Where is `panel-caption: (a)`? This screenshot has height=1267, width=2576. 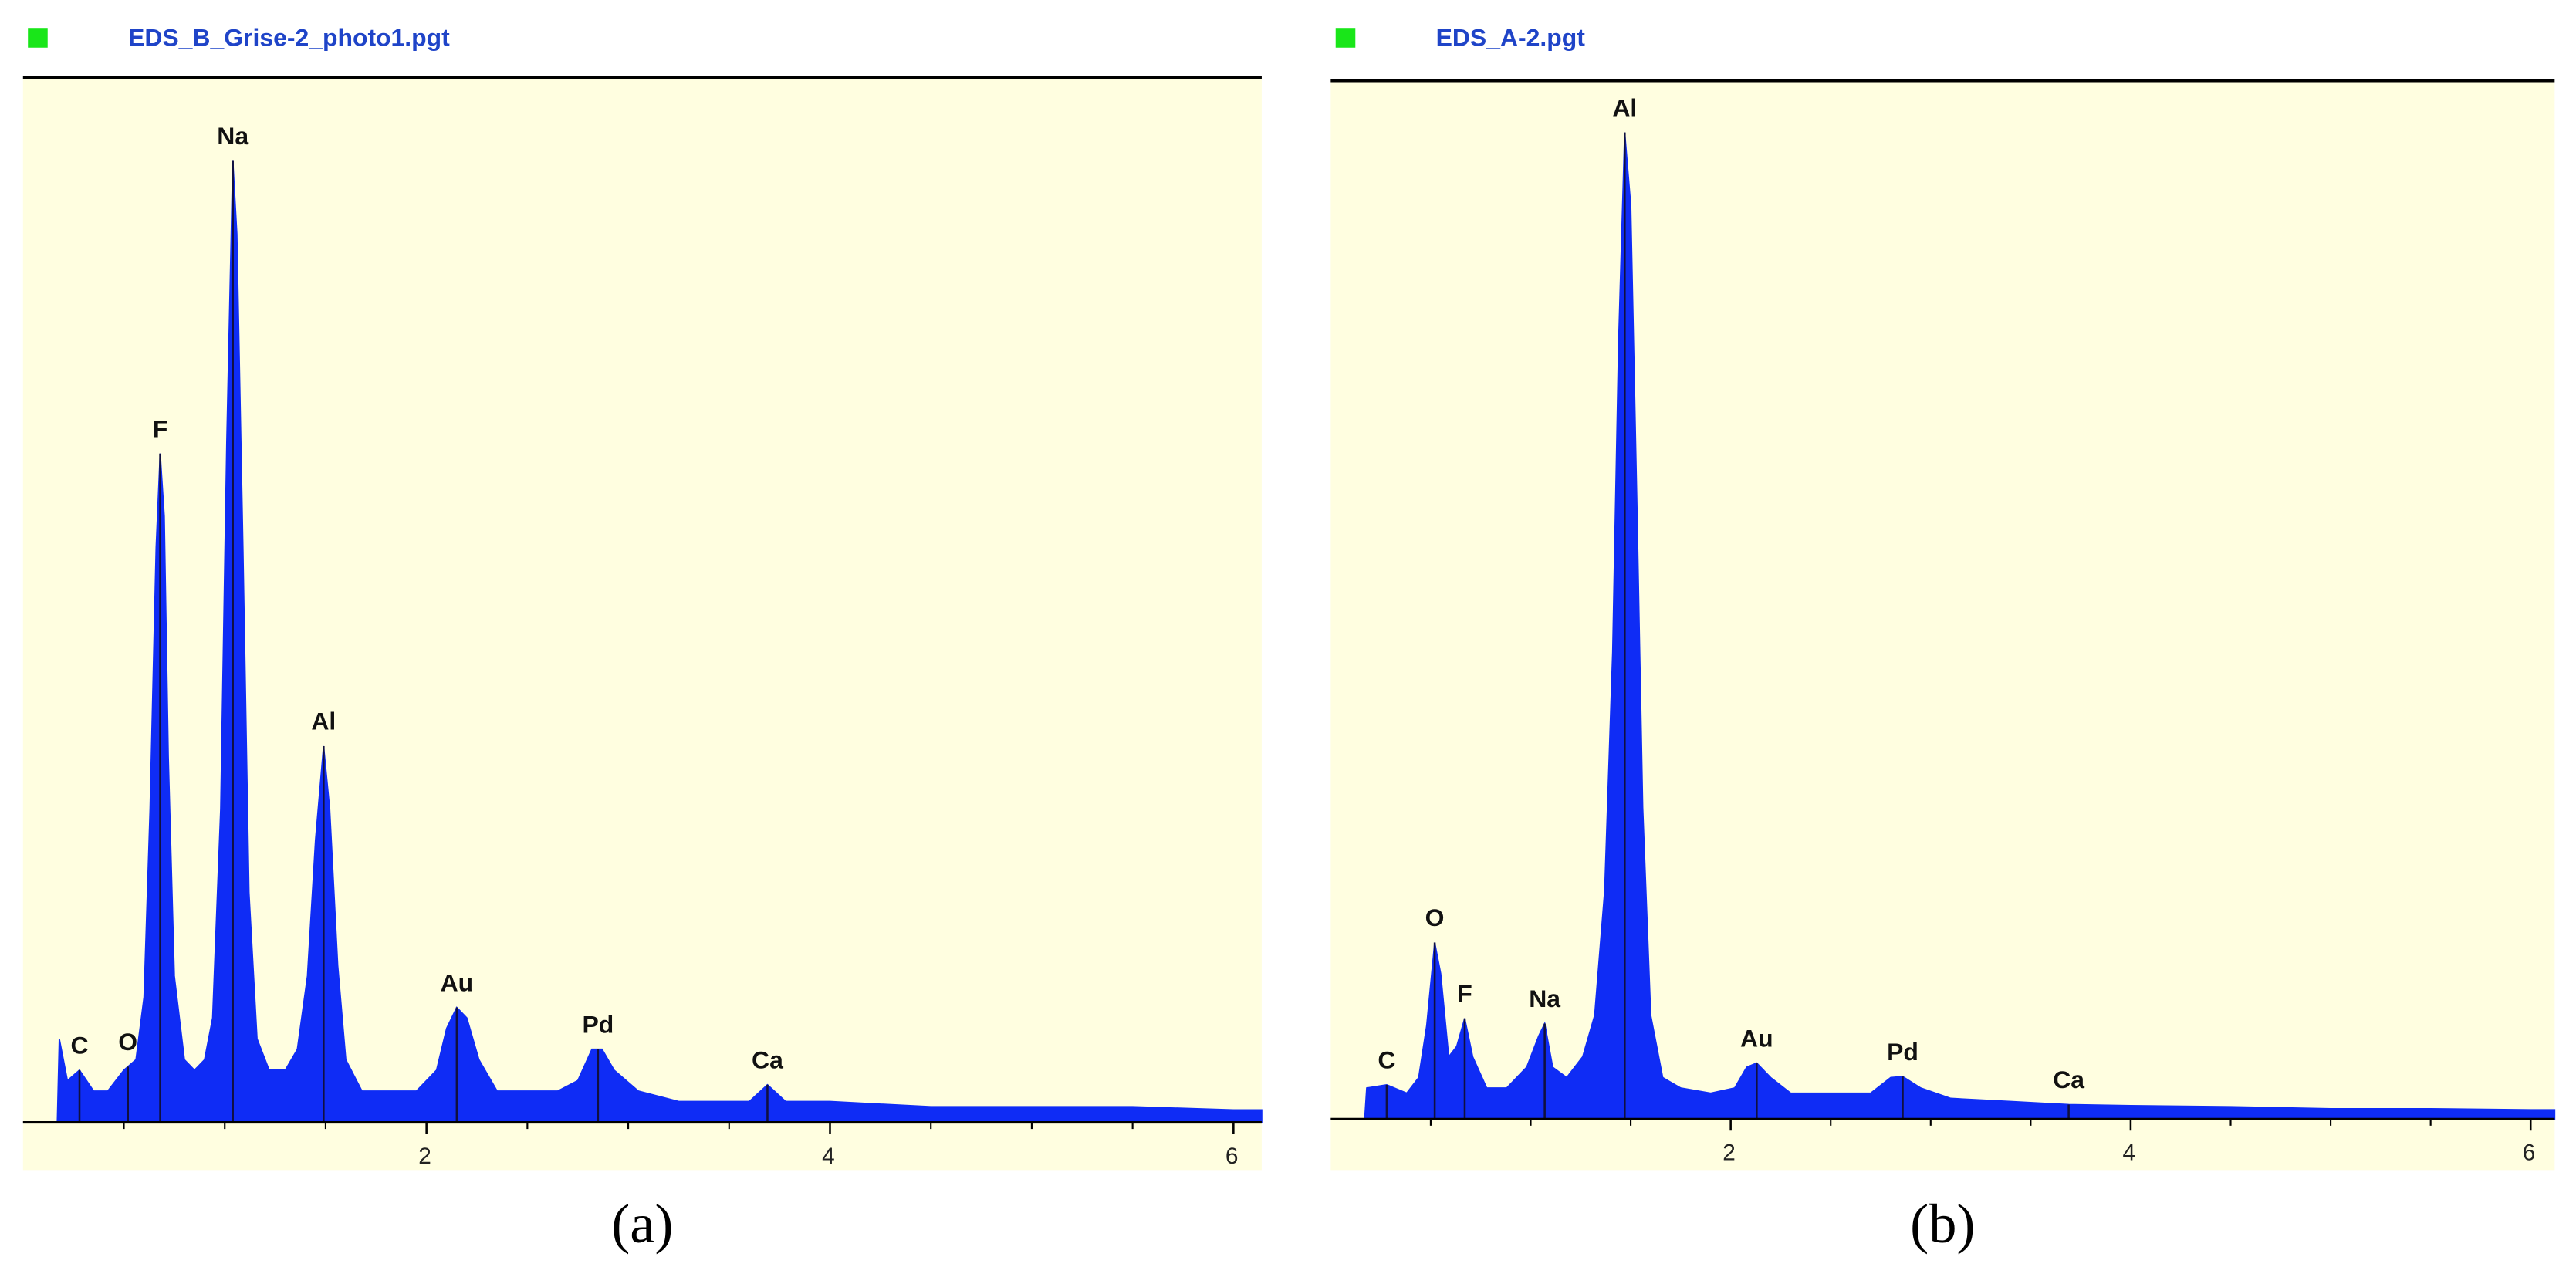 panel-caption: (a) is located at coordinates (642, 1223).